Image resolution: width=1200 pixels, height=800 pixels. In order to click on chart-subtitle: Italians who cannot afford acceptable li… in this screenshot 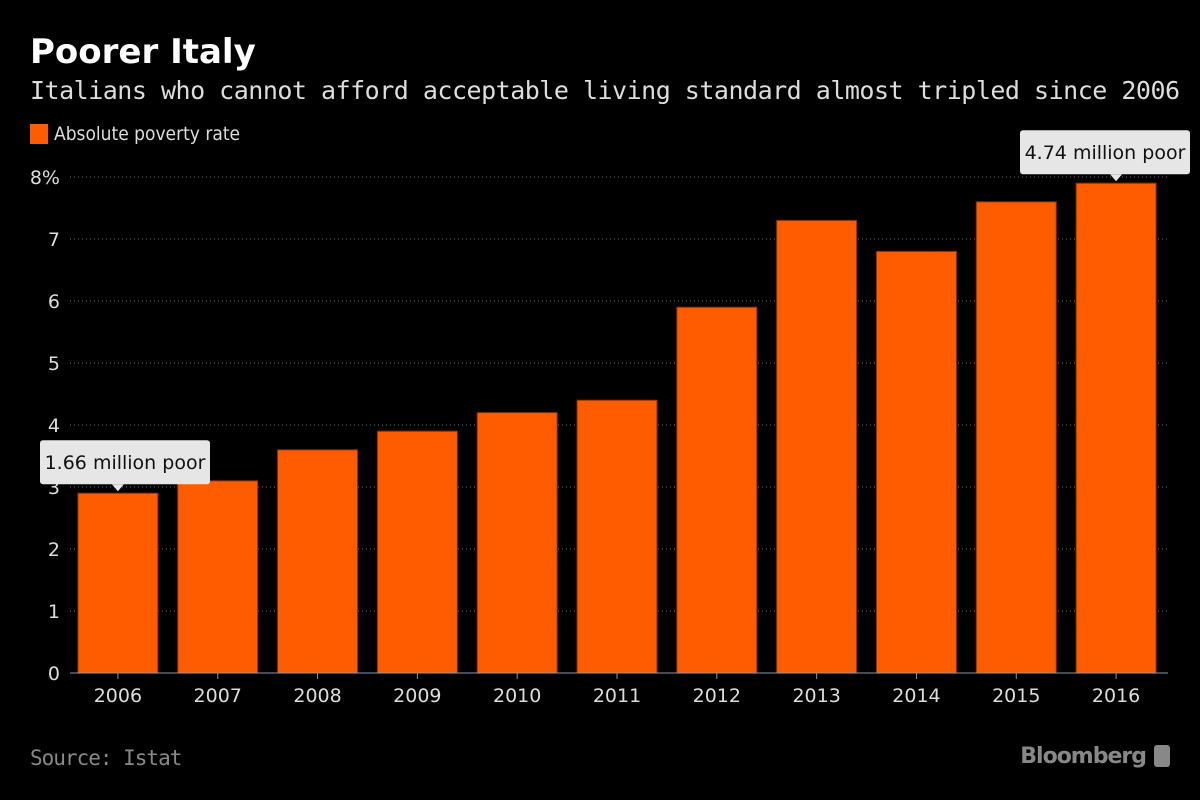, I will do `click(605, 90)`.